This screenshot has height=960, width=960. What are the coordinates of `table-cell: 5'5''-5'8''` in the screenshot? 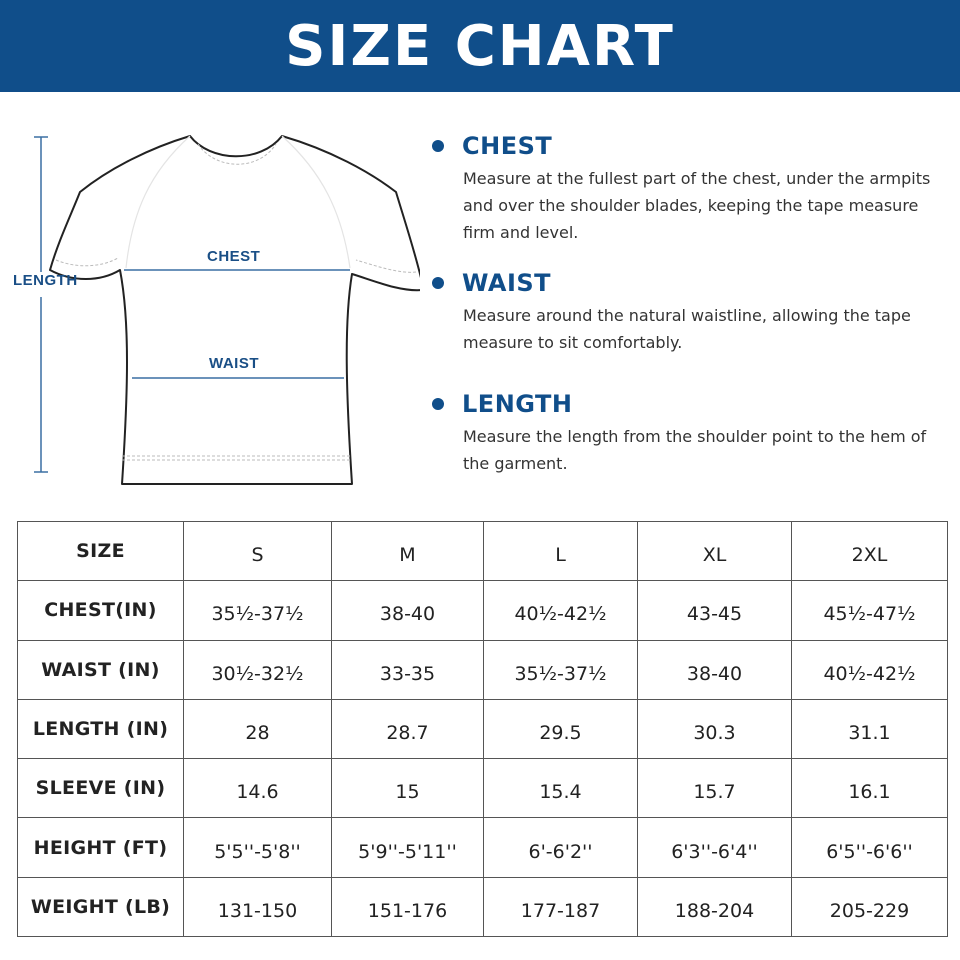 It's located at (257, 847).